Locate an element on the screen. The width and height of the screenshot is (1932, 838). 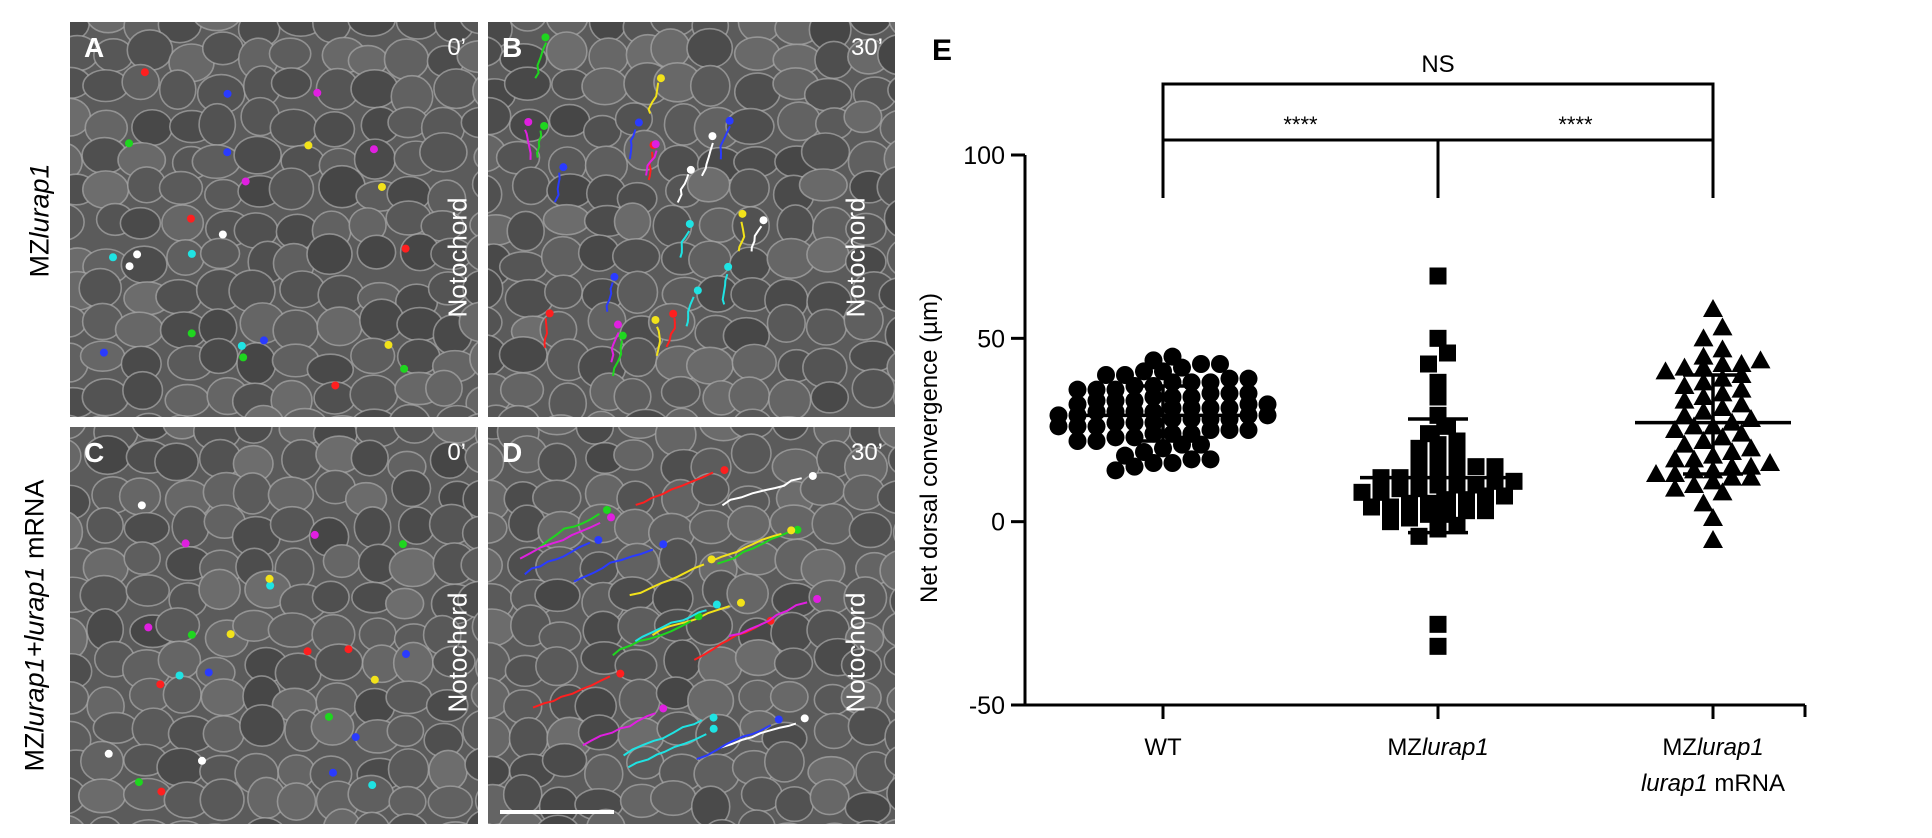
panel-d-micrograph: D 30’ Notochord is located at coordinates (691, 625).